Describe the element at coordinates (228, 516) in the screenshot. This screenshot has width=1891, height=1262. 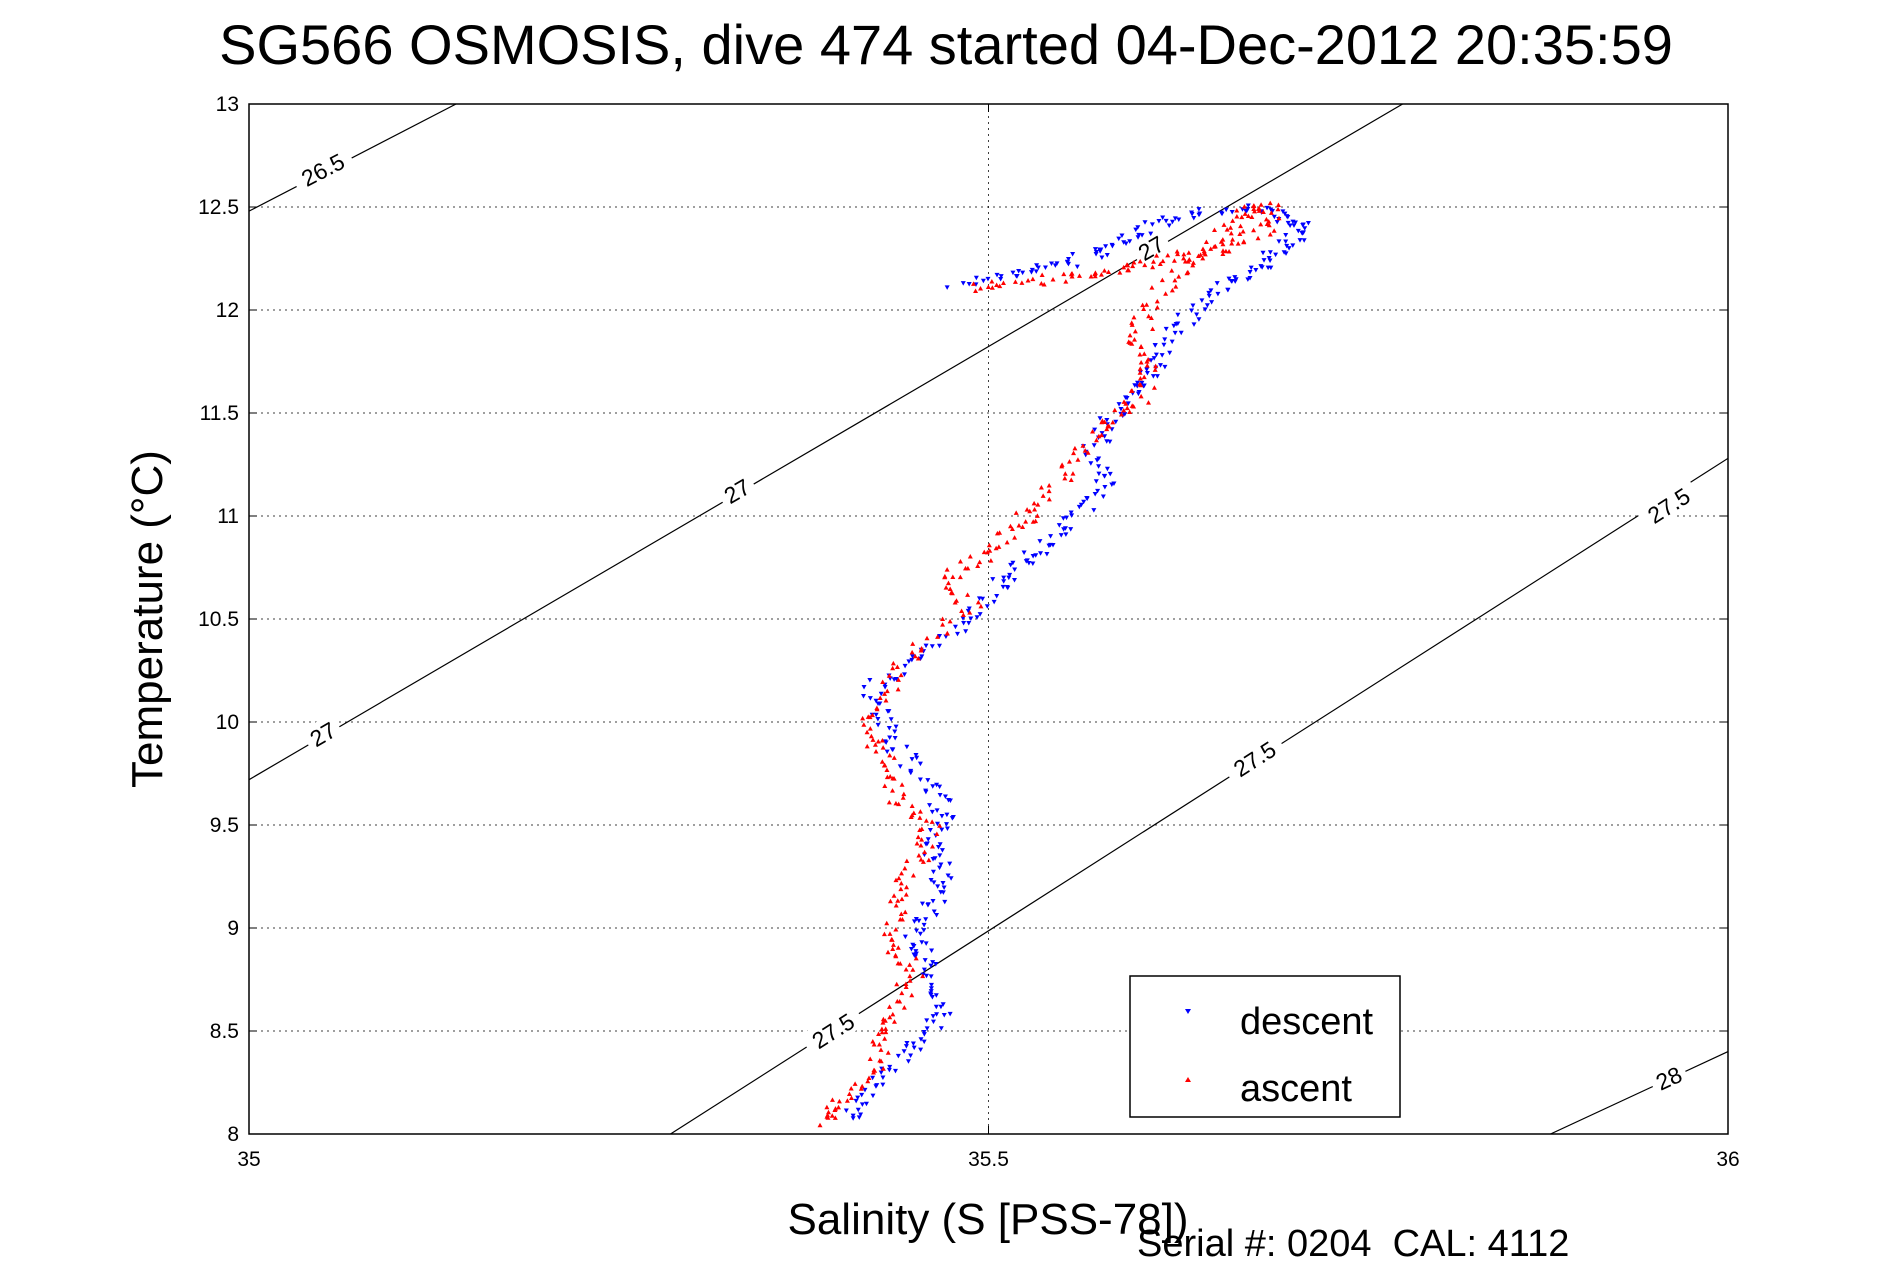
I see `y-tick-label: 11` at that location.